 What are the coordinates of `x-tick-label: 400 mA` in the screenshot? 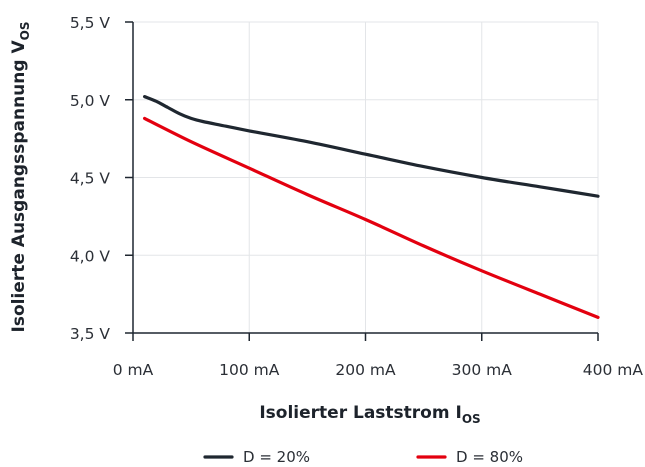 It's located at (613, 370).